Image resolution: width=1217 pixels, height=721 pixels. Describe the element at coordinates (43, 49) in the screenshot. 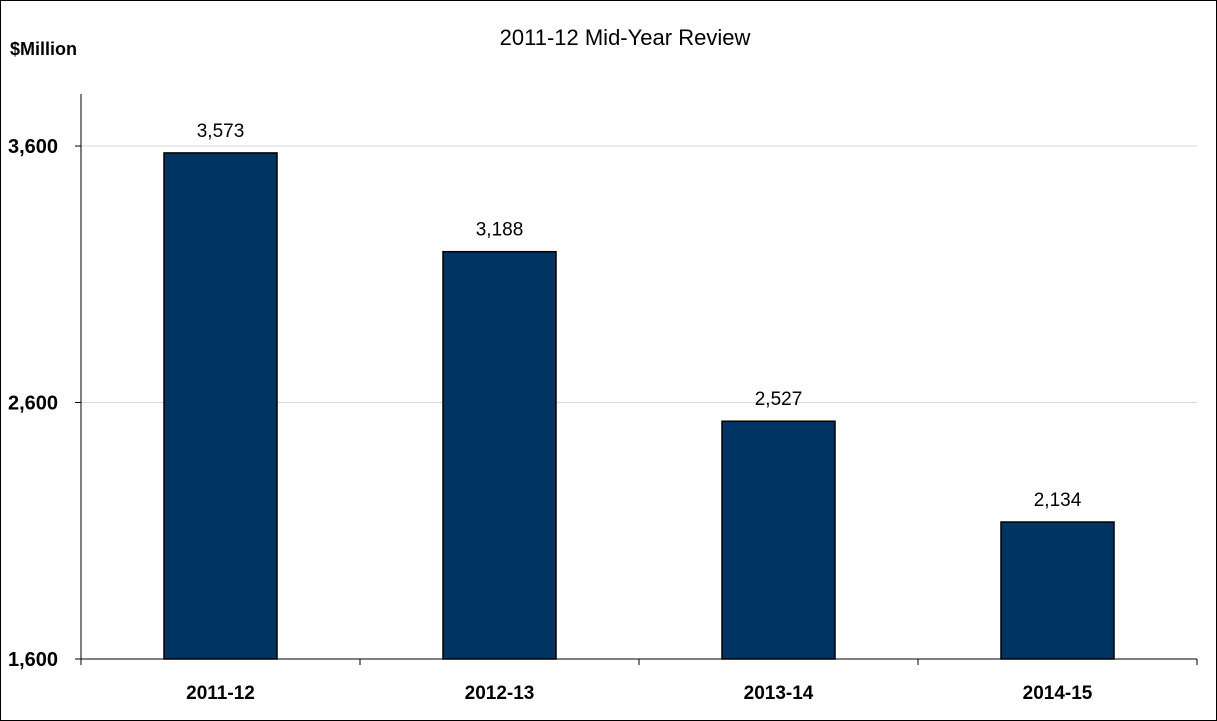

I see `y-axis-label: $Million` at that location.